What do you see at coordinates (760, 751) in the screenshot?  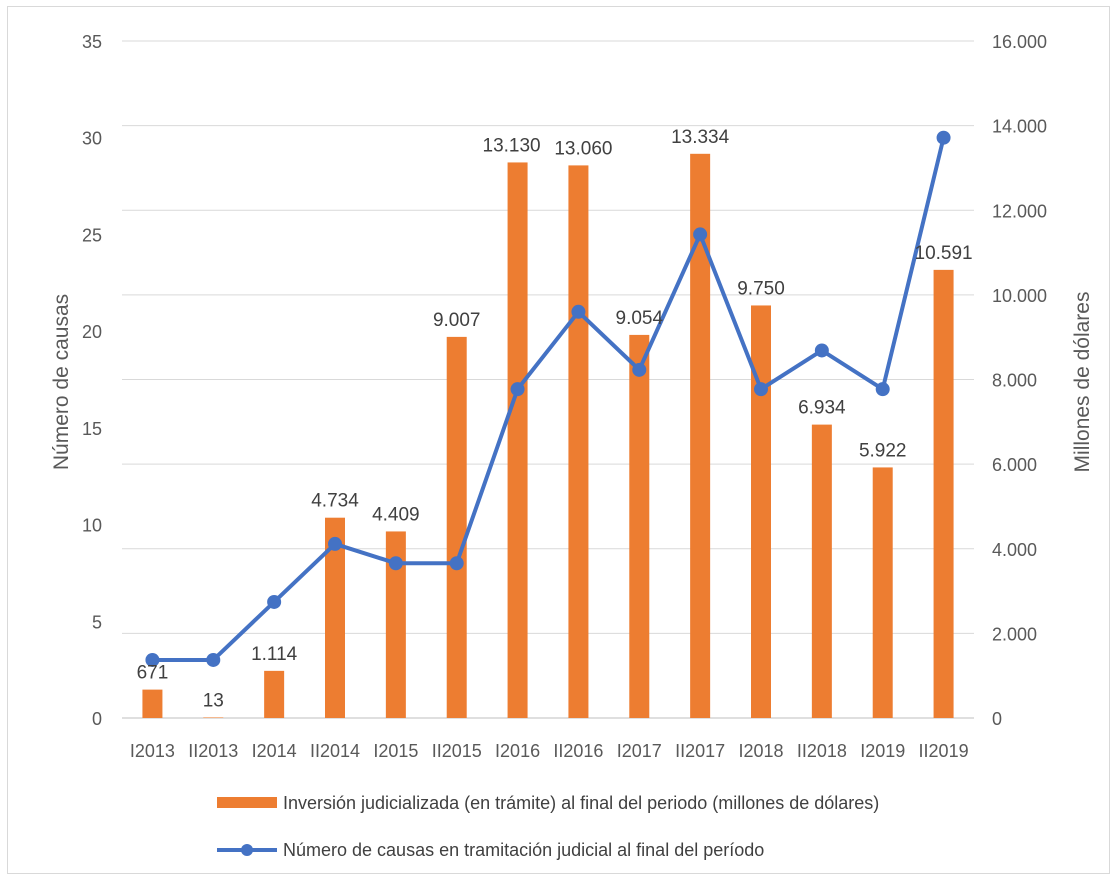 I see `x-tick-label: I2018` at bounding box center [760, 751].